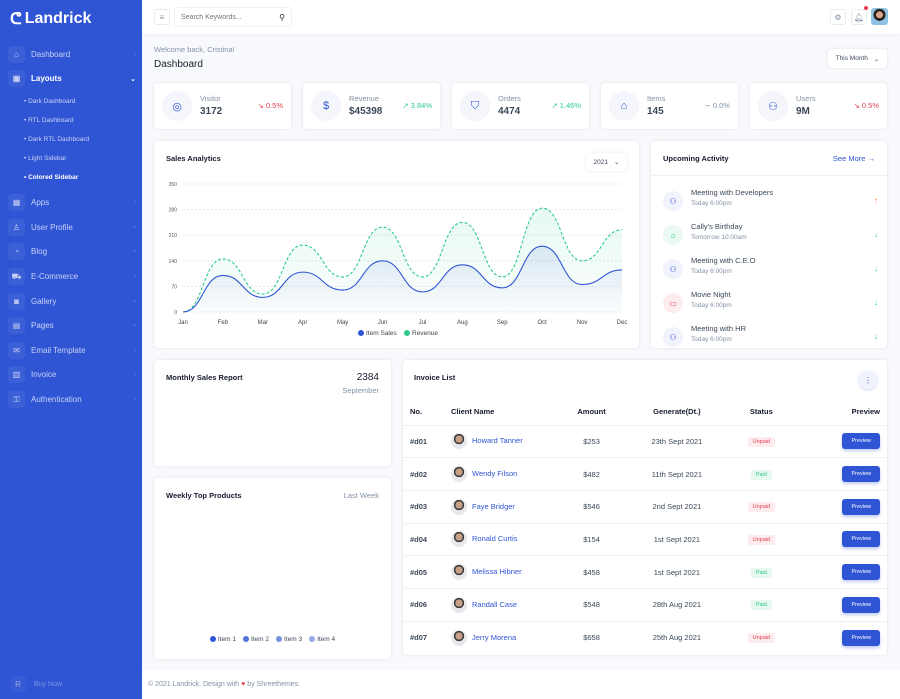  What do you see at coordinates (222, 639) in the screenshot?
I see `legend-item: Item 1` at bounding box center [222, 639].